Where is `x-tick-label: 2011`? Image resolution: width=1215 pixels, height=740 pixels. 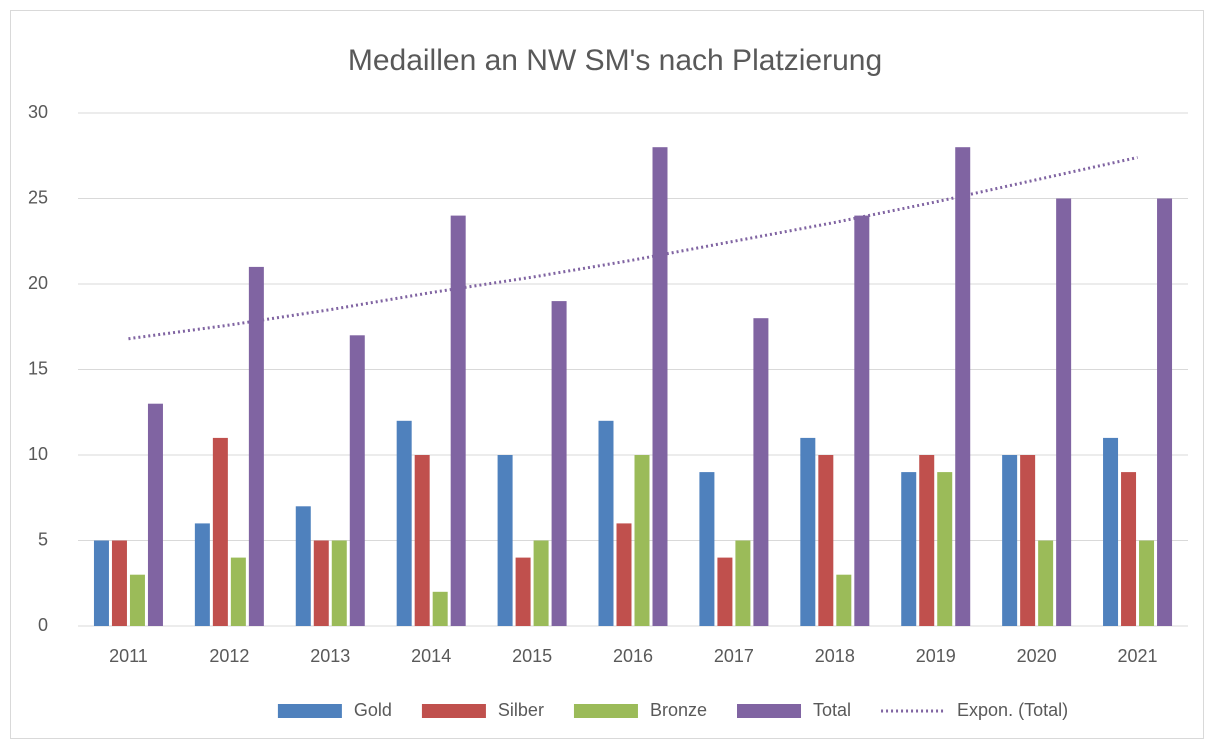 x-tick-label: 2011 is located at coordinates (128, 656).